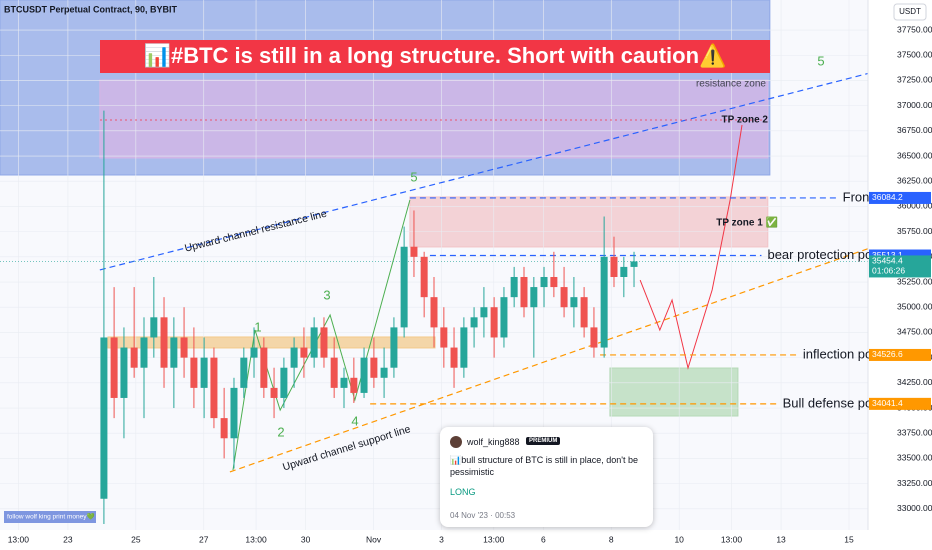 The width and height of the screenshot is (932, 550). Describe the element at coordinates (543, 441) in the screenshot. I see `note-badge: PREMIUM` at that location.